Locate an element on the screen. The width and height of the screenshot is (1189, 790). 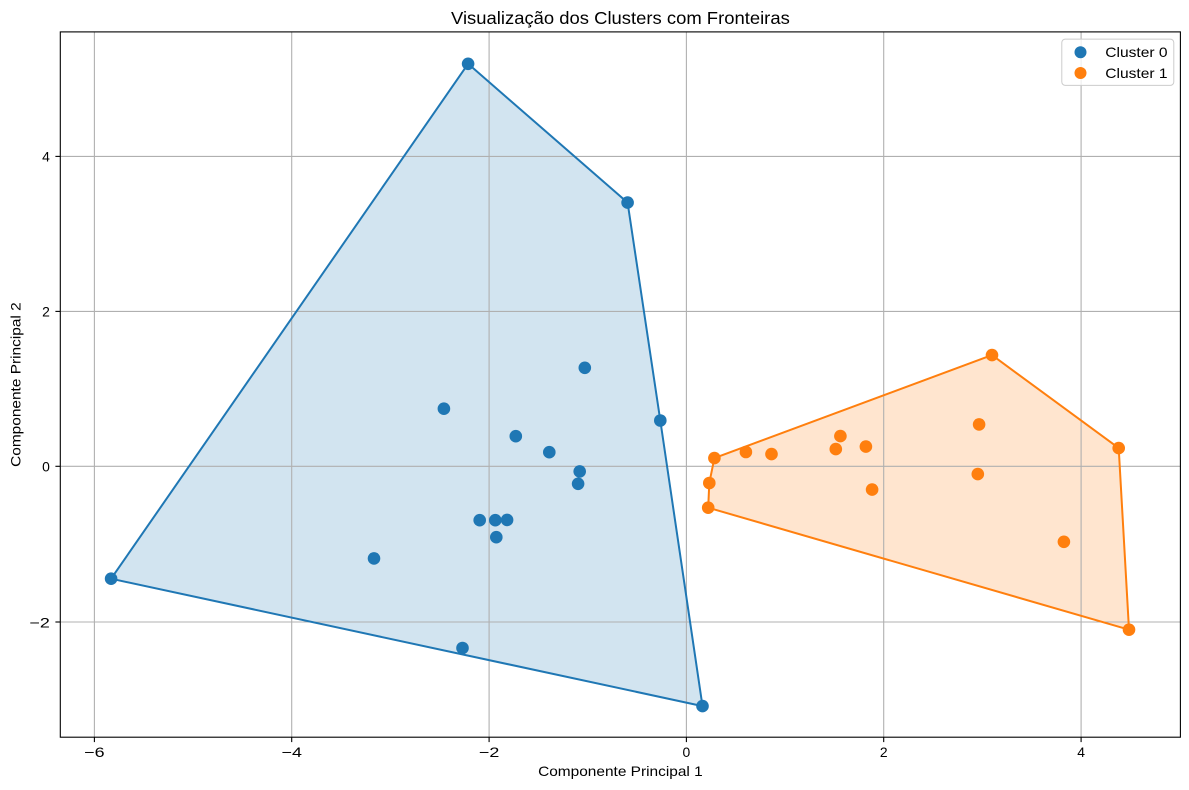
svg-text:Visualização dos Clusters com: Visualização dos Clusters com Fronteiras is located at coordinates (620, 18).